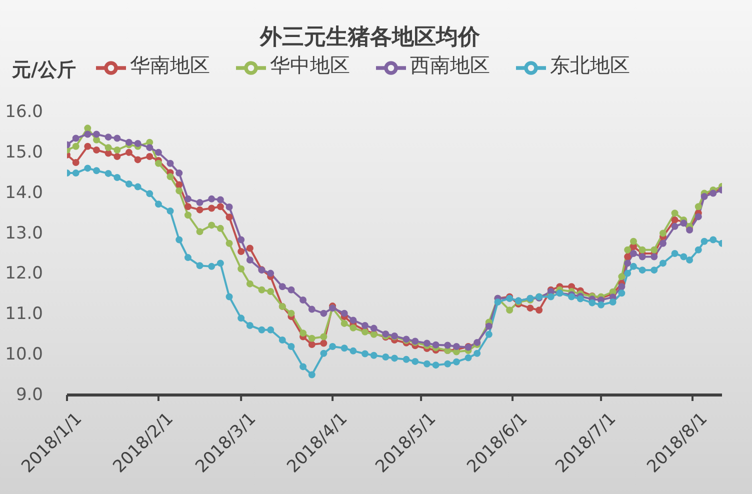 This screenshot has height=494, width=752. I want to click on legend-label: 华南地区, so click(170, 65).